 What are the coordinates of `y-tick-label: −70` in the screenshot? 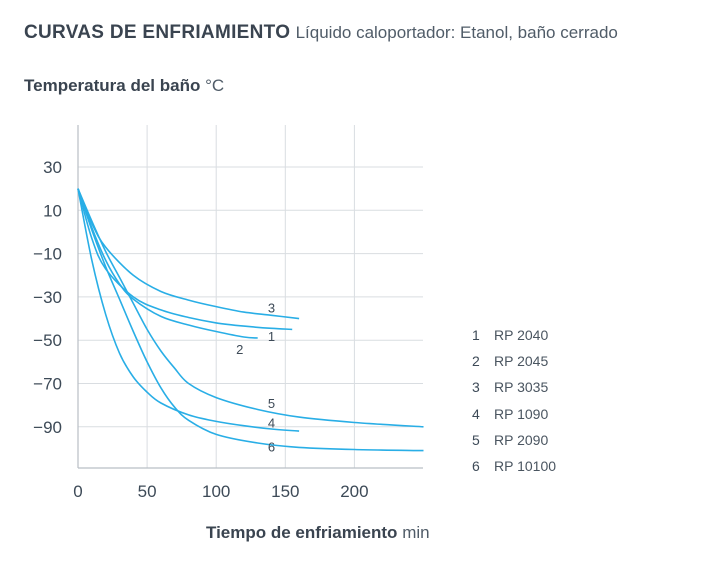 It's located at (47, 384).